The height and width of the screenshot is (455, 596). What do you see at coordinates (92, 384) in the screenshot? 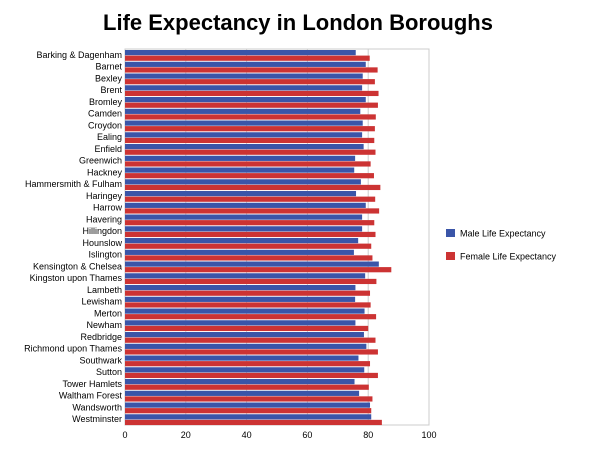
I see `y-tick-label: Tower Hamlets` at bounding box center [92, 384].